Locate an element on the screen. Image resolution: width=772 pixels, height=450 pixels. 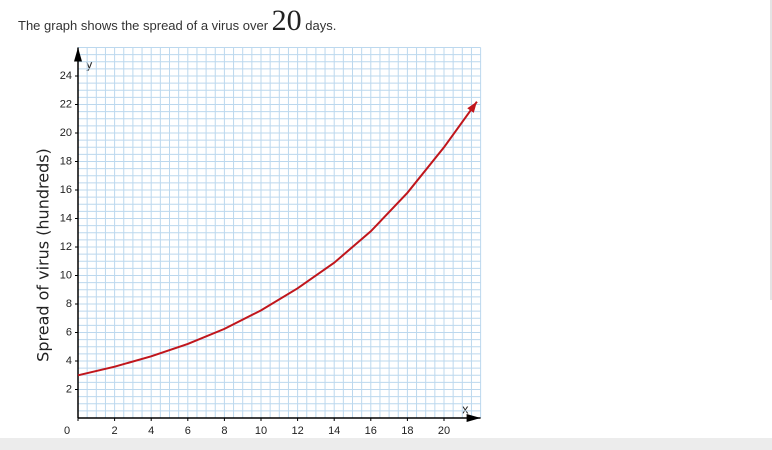
x-tick-label: 14 is located at coordinates (334, 431).